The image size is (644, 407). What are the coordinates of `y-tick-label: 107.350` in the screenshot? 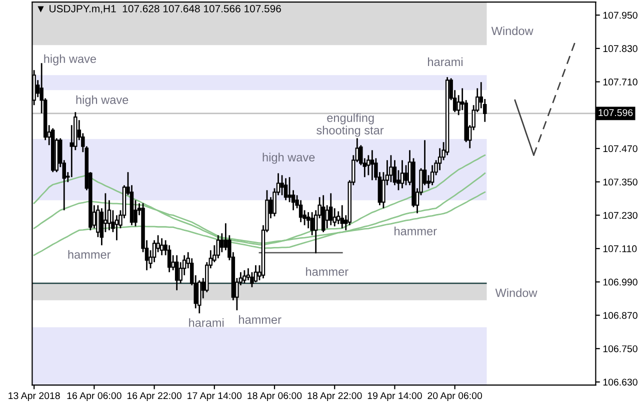 It's located at (620, 182).